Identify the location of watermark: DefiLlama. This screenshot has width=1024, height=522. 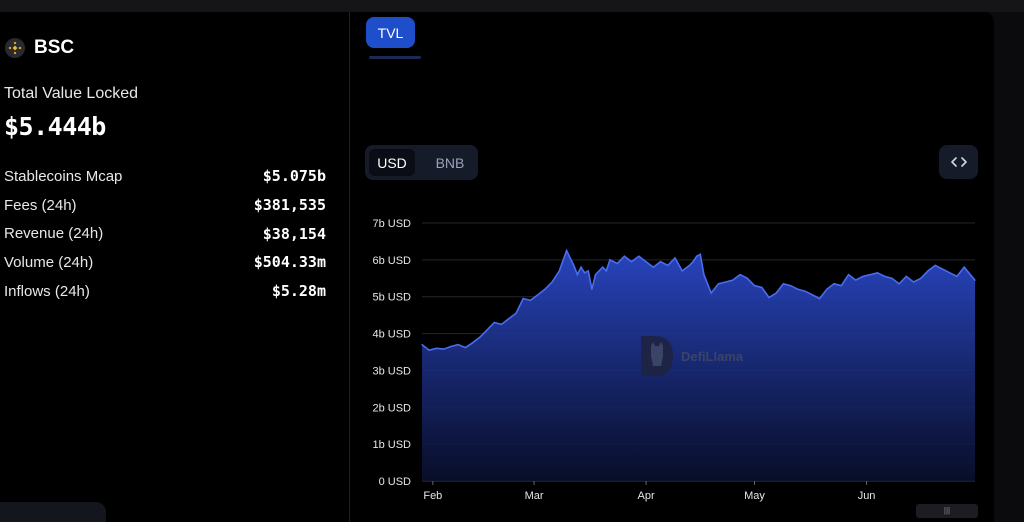
(692, 356).